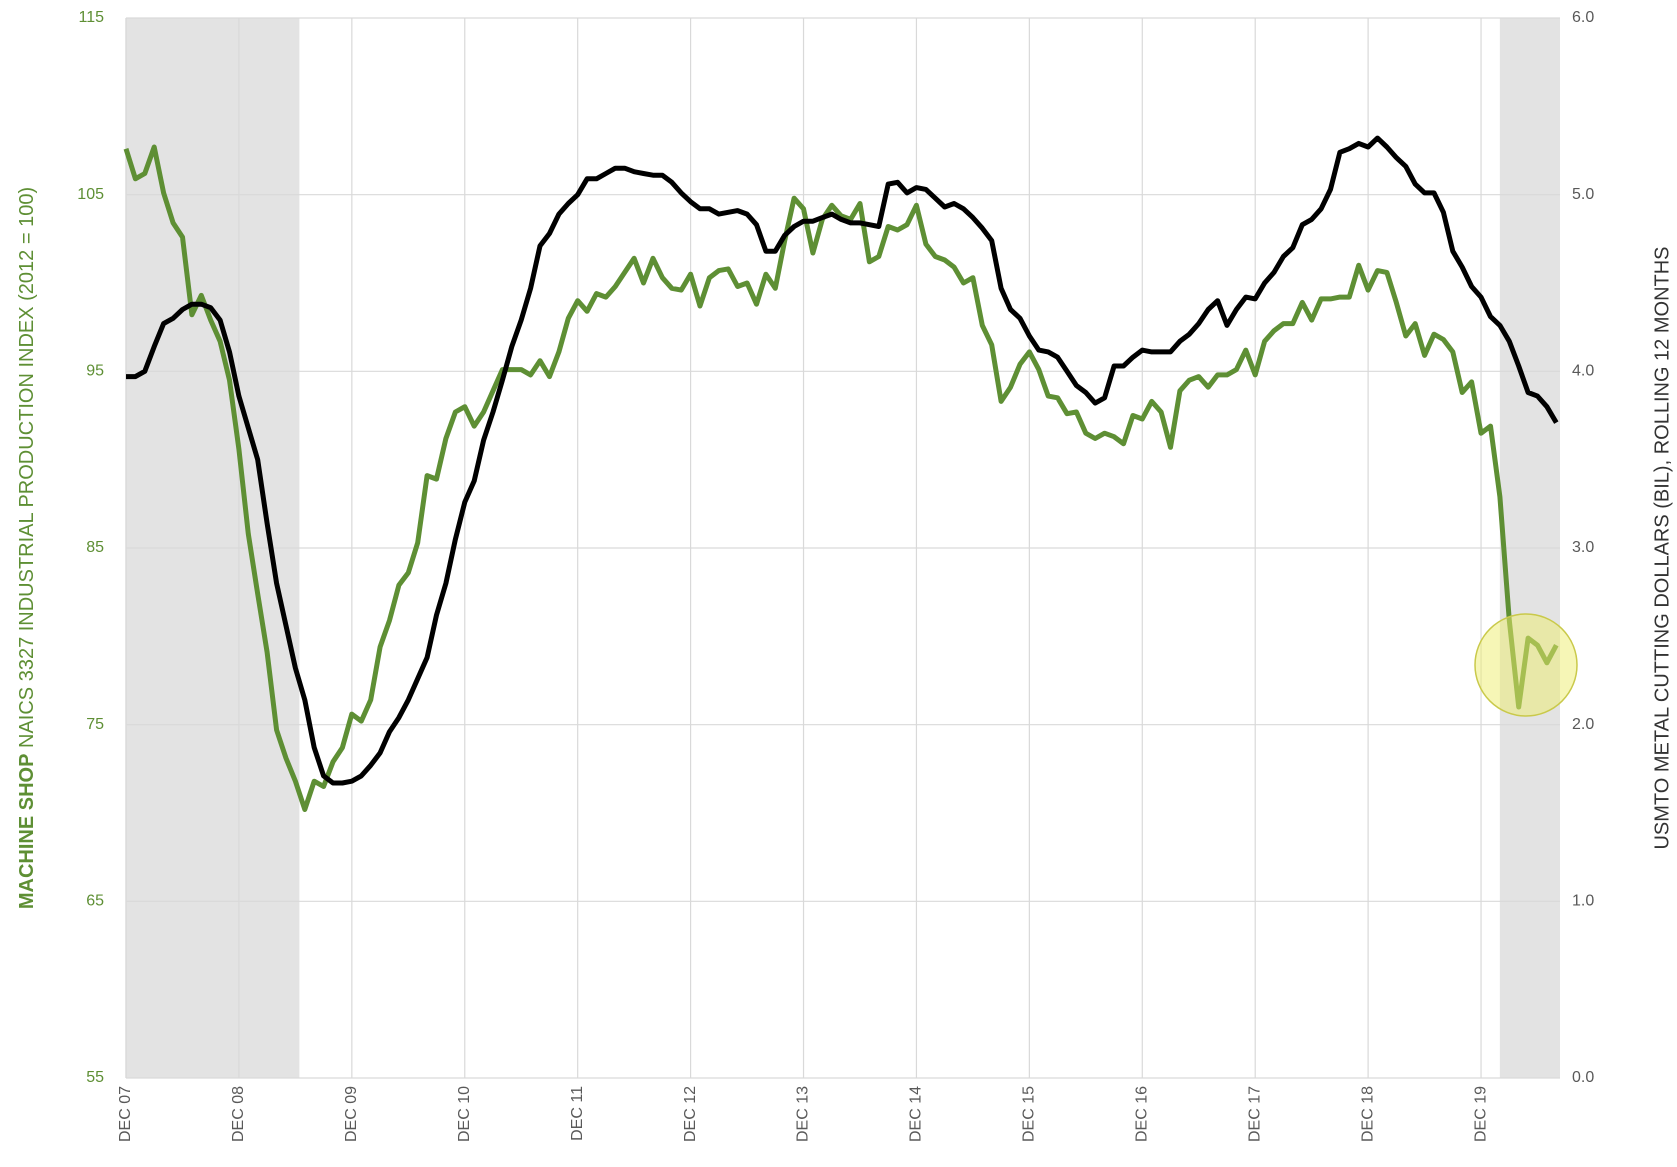 Image resolution: width=1677 pixels, height=1167 pixels. What do you see at coordinates (1526, 665) in the screenshot?
I see `highlight-circle` at bounding box center [1526, 665].